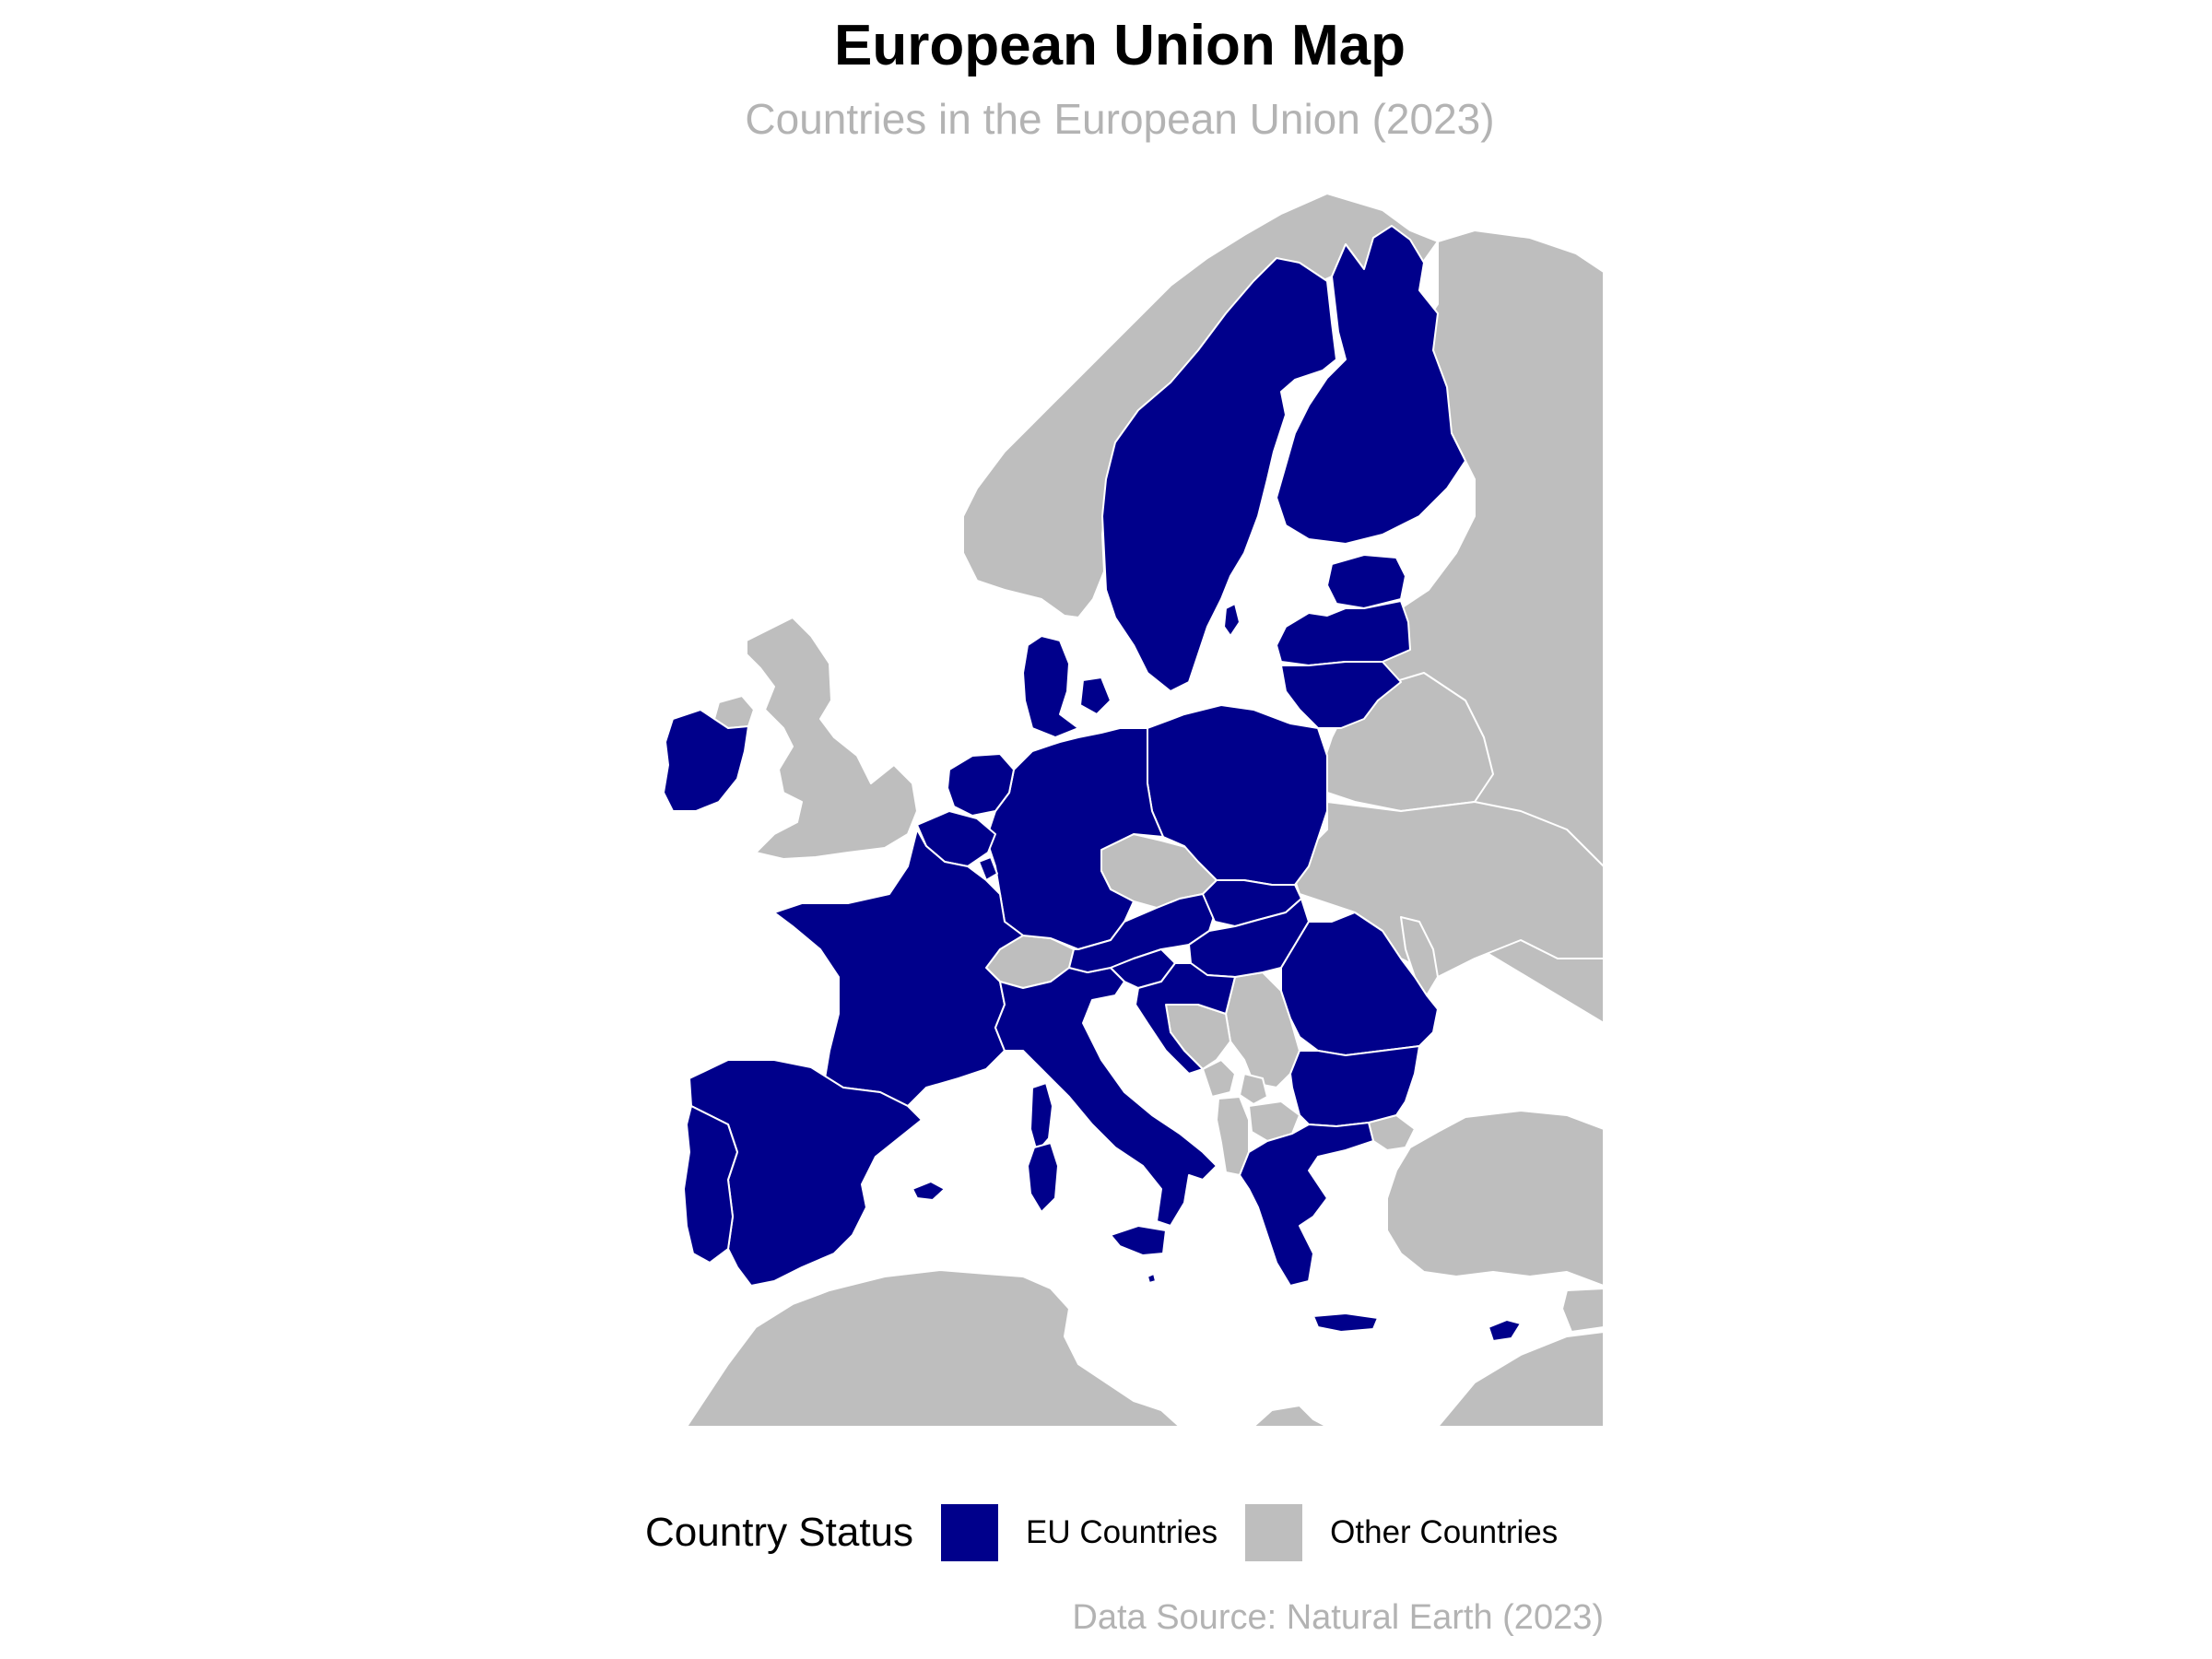  Describe the element at coordinates (710, 1184) in the screenshot. I see `country-portugal` at that location.